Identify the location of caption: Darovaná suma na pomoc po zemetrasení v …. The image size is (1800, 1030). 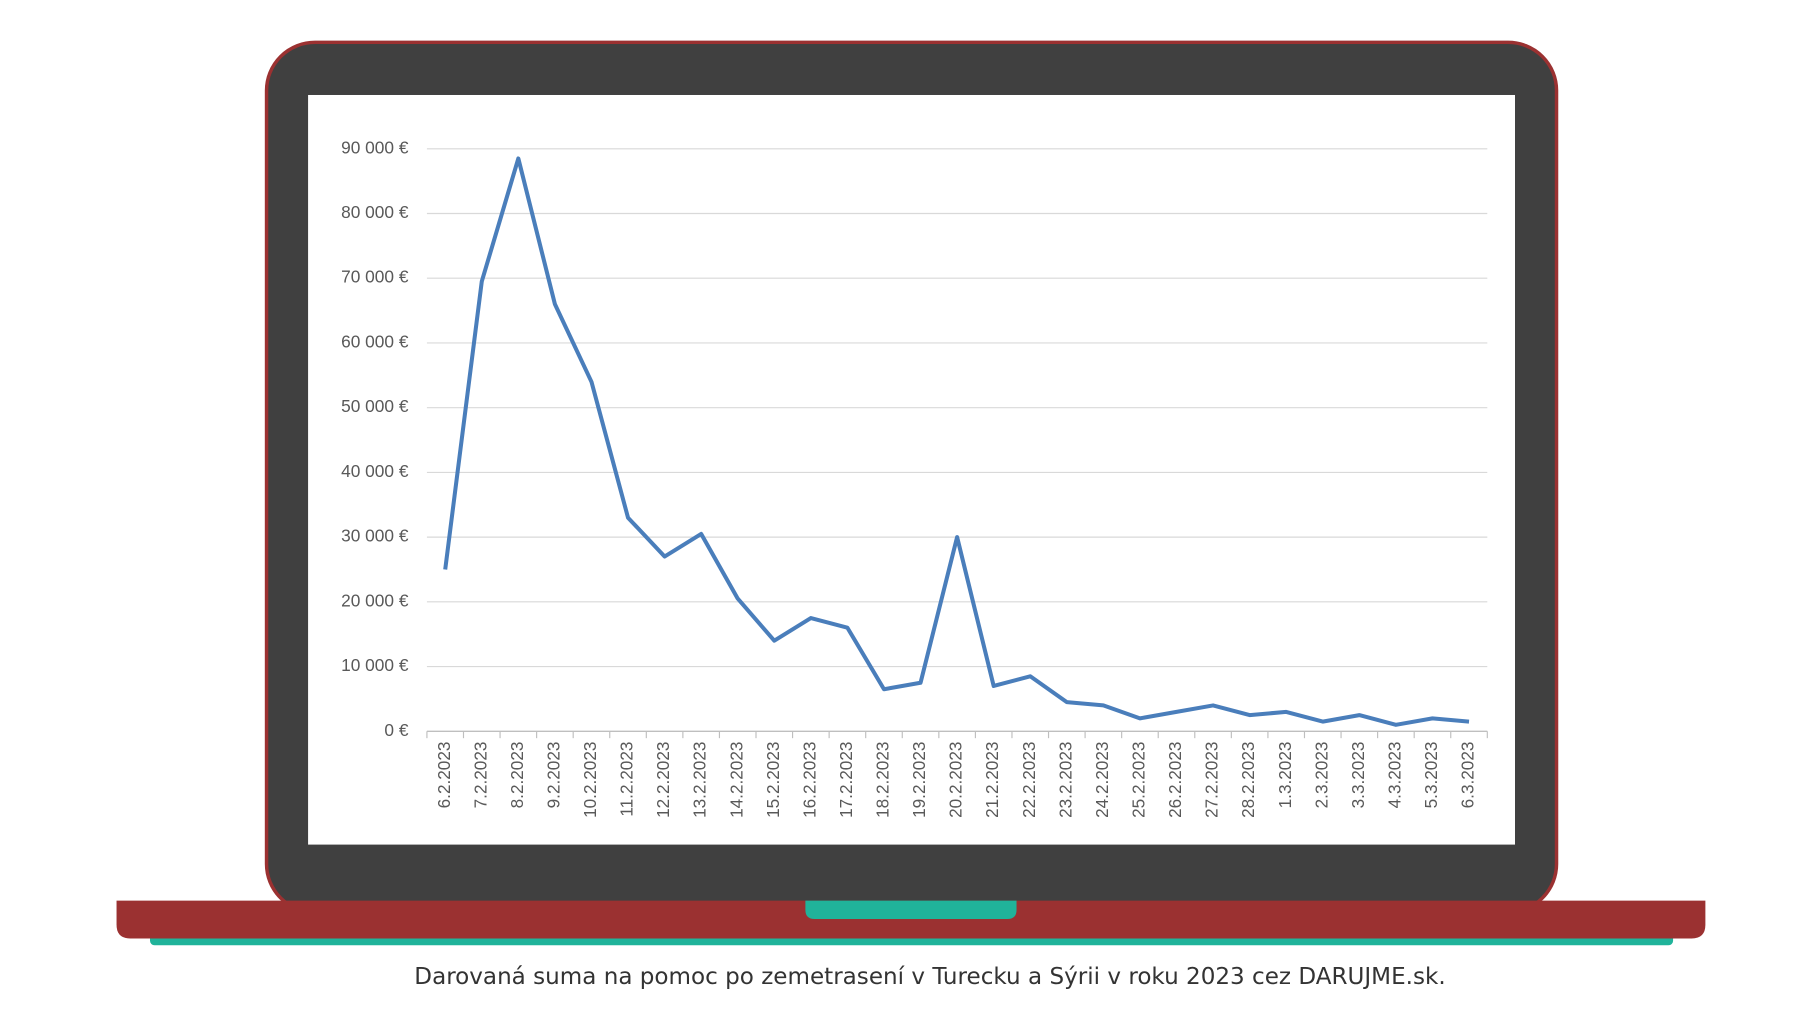
(929, 977).